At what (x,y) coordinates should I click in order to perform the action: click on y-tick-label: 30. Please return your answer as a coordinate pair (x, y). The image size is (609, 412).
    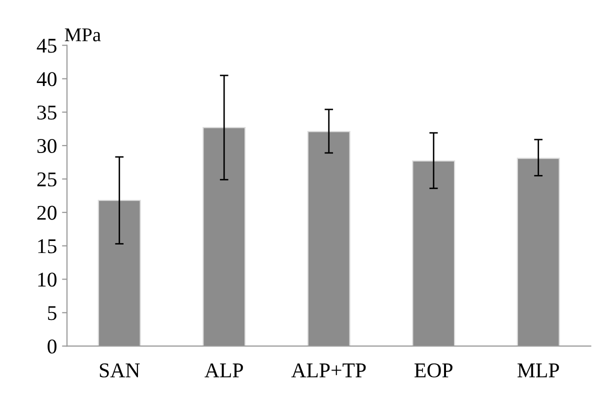
    Looking at the image, I should click on (46, 146).